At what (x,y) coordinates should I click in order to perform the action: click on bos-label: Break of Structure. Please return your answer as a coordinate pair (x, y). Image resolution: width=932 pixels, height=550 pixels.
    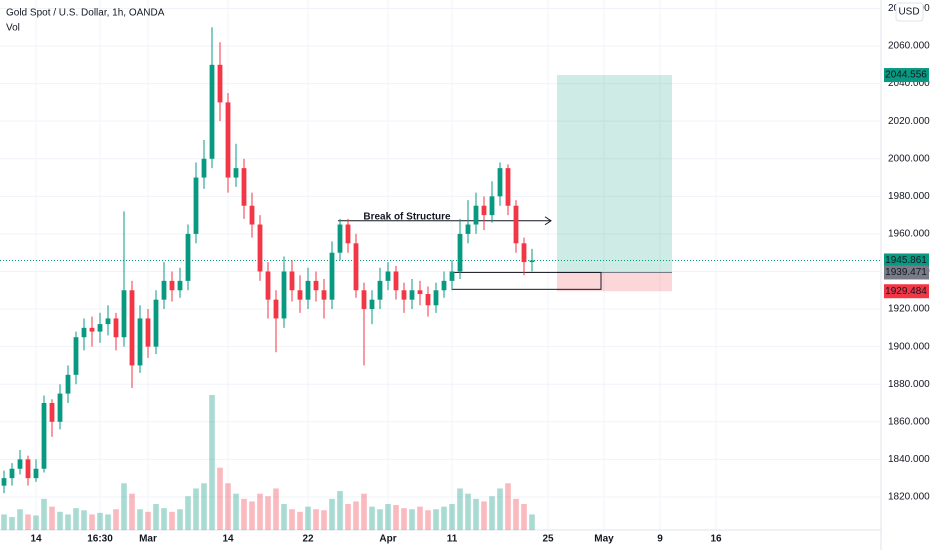
    Looking at the image, I should click on (407, 216).